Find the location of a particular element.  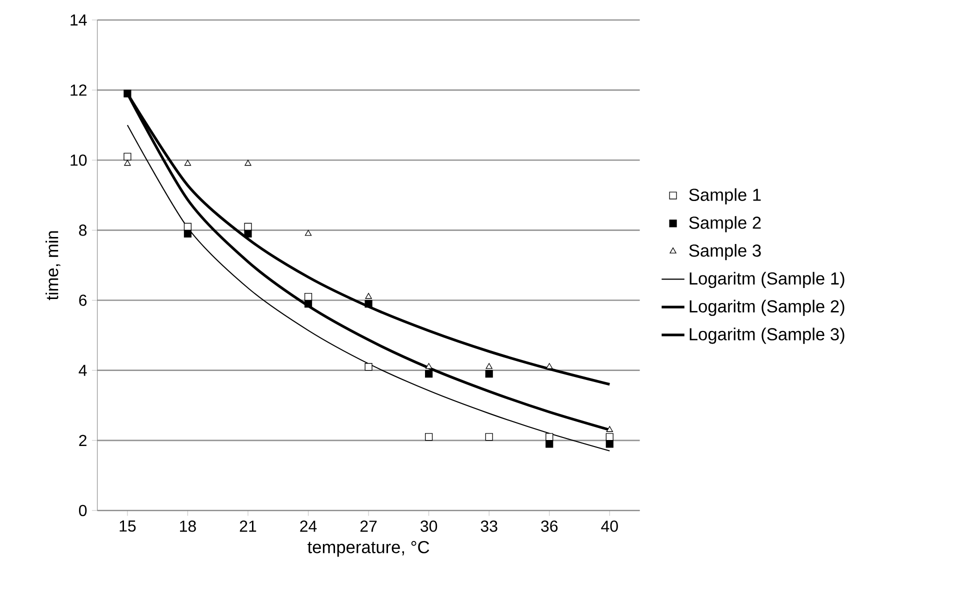

x-tick-label: 24 is located at coordinates (308, 526).